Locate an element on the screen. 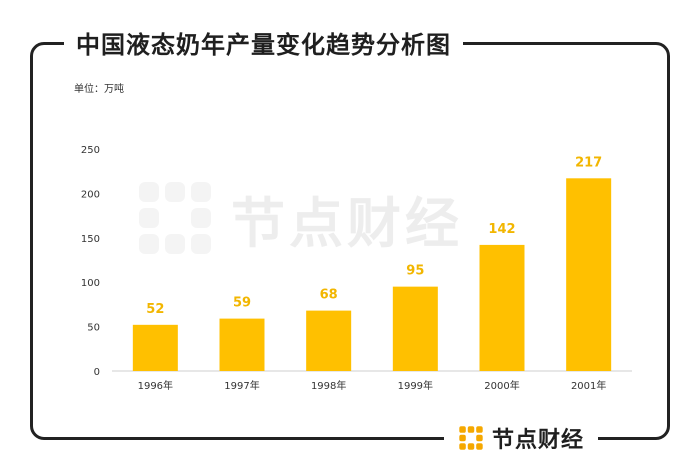  chart-title: 中国液态奶年产量变化趋势分析图 is located at coordinates (263, 44).